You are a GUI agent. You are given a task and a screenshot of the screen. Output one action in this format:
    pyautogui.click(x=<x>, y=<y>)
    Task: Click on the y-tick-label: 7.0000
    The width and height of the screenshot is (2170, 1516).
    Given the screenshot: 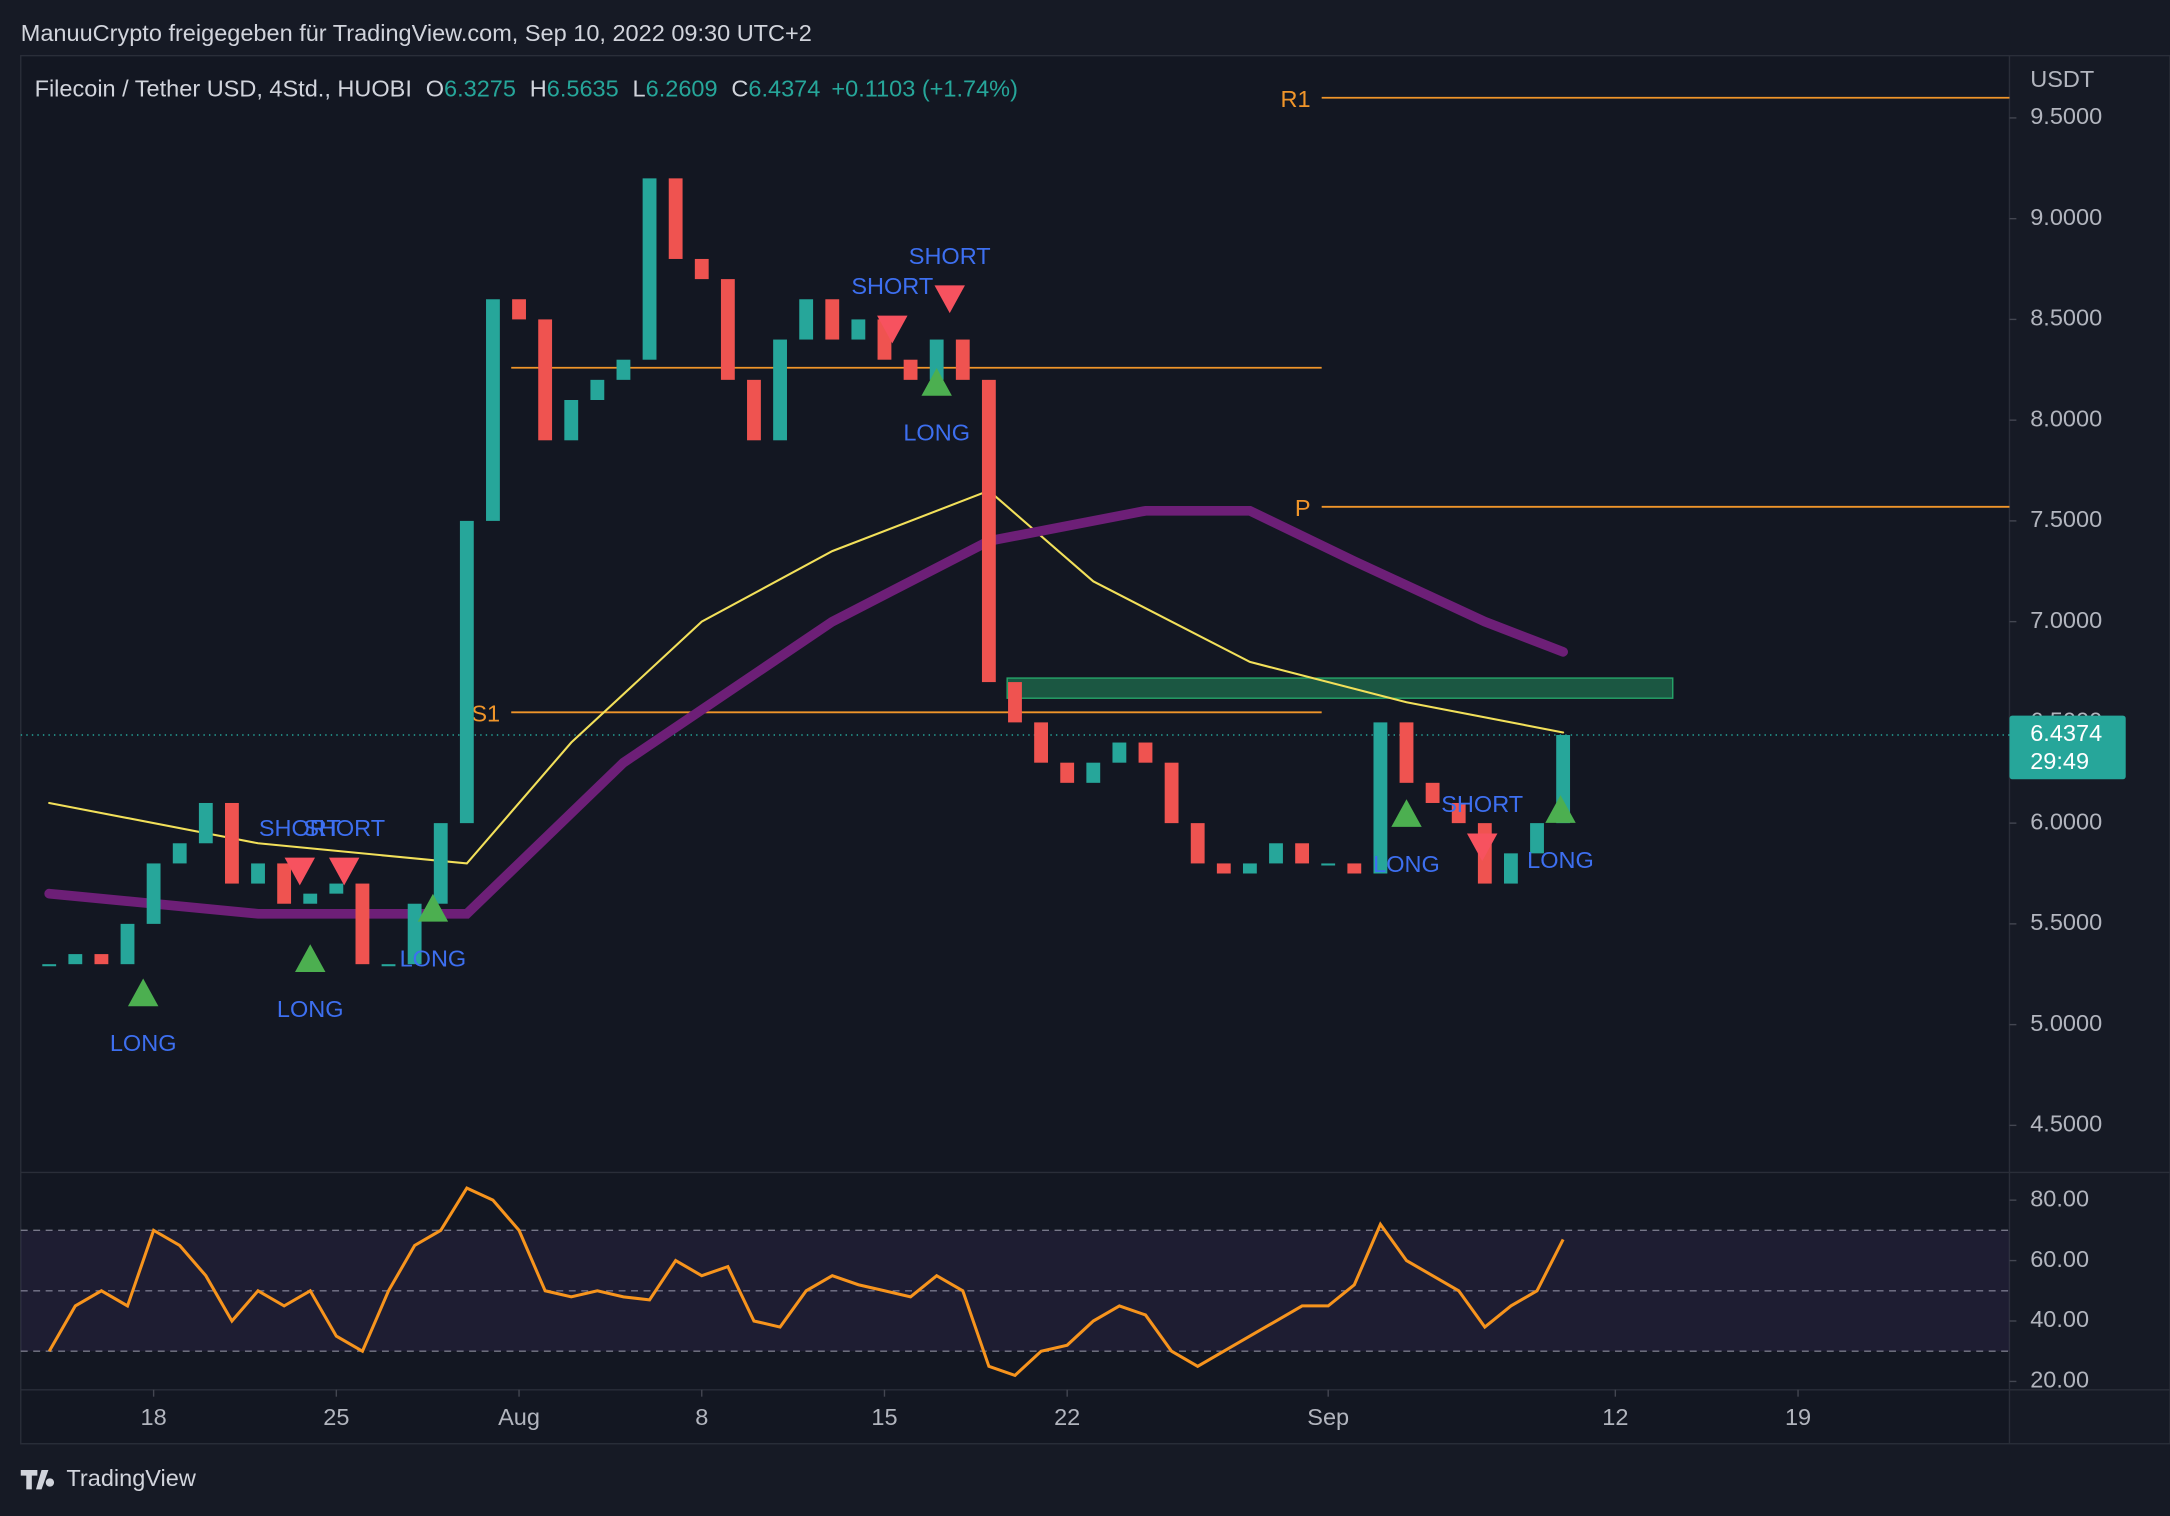 What is the action you would take?
    pyautogui.click(x=2066, y=620)
    